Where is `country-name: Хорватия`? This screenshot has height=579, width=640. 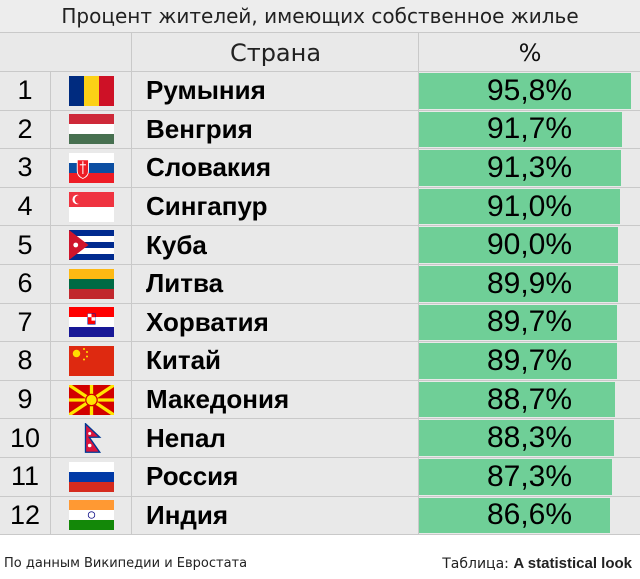 country-name: Хорватия is located at coordinates (274, 322).